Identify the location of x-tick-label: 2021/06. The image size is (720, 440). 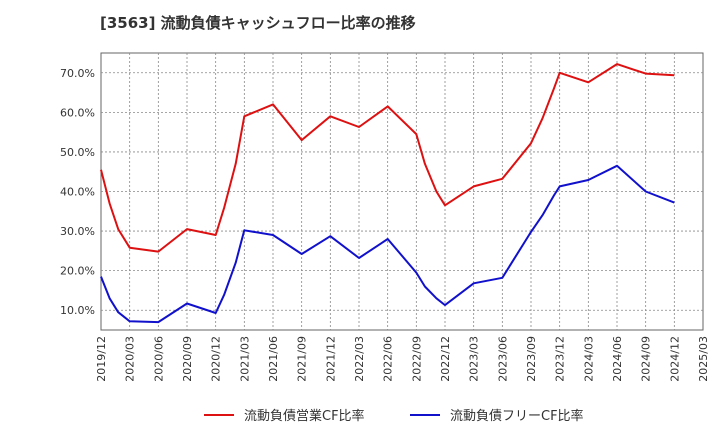
(273, 359).